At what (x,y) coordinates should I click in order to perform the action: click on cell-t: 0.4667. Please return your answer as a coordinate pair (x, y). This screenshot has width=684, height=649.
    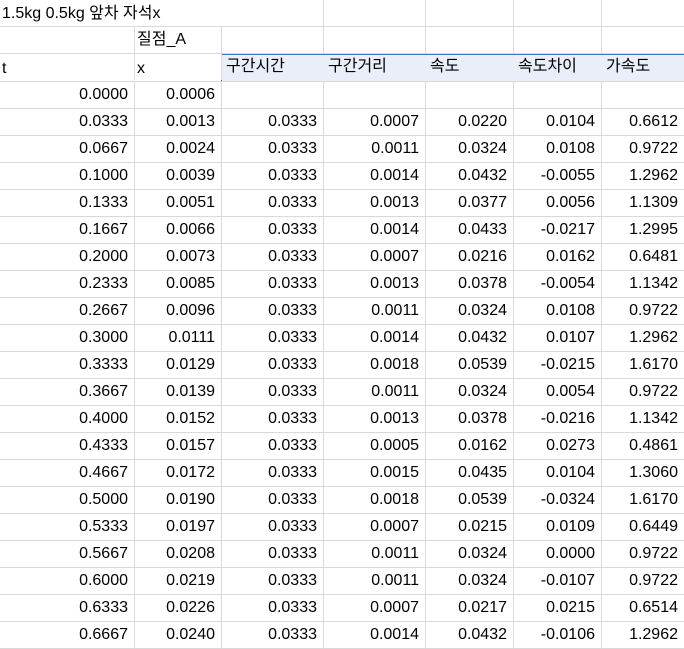
    Looking at the image, I should click on (67, 473).